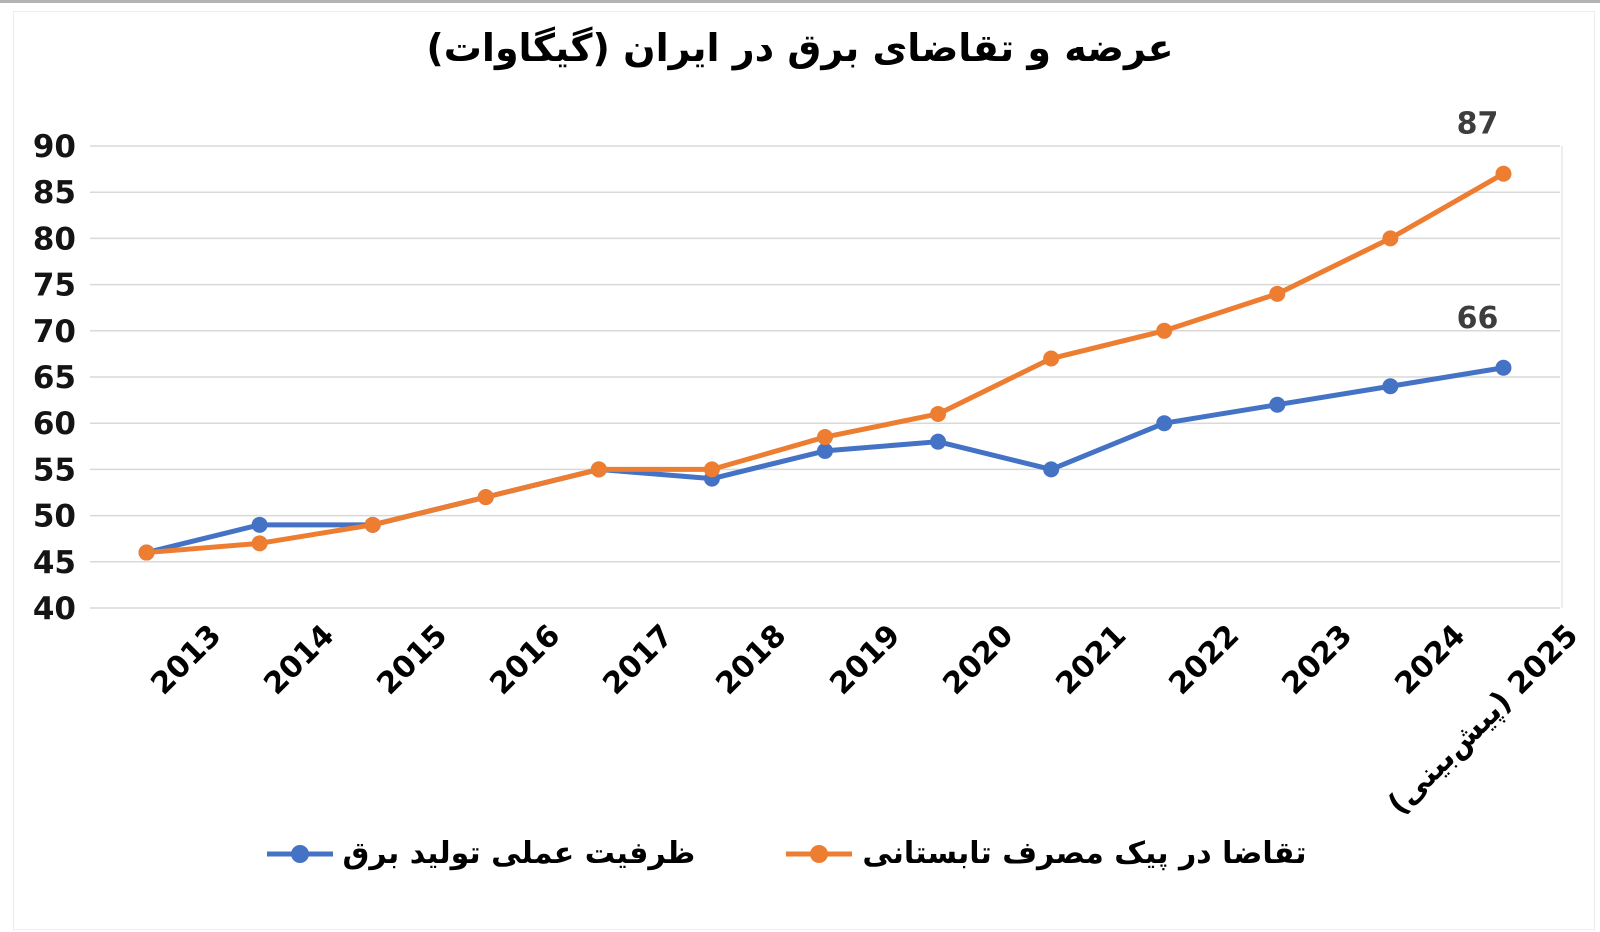 The image size is (1600, 932). What do you see at coordinates (1084, 853) in the screenshot?
I see `legend-label: تقاضا در پیک مصرف تابستانی` at bounding box center [1084, 853].